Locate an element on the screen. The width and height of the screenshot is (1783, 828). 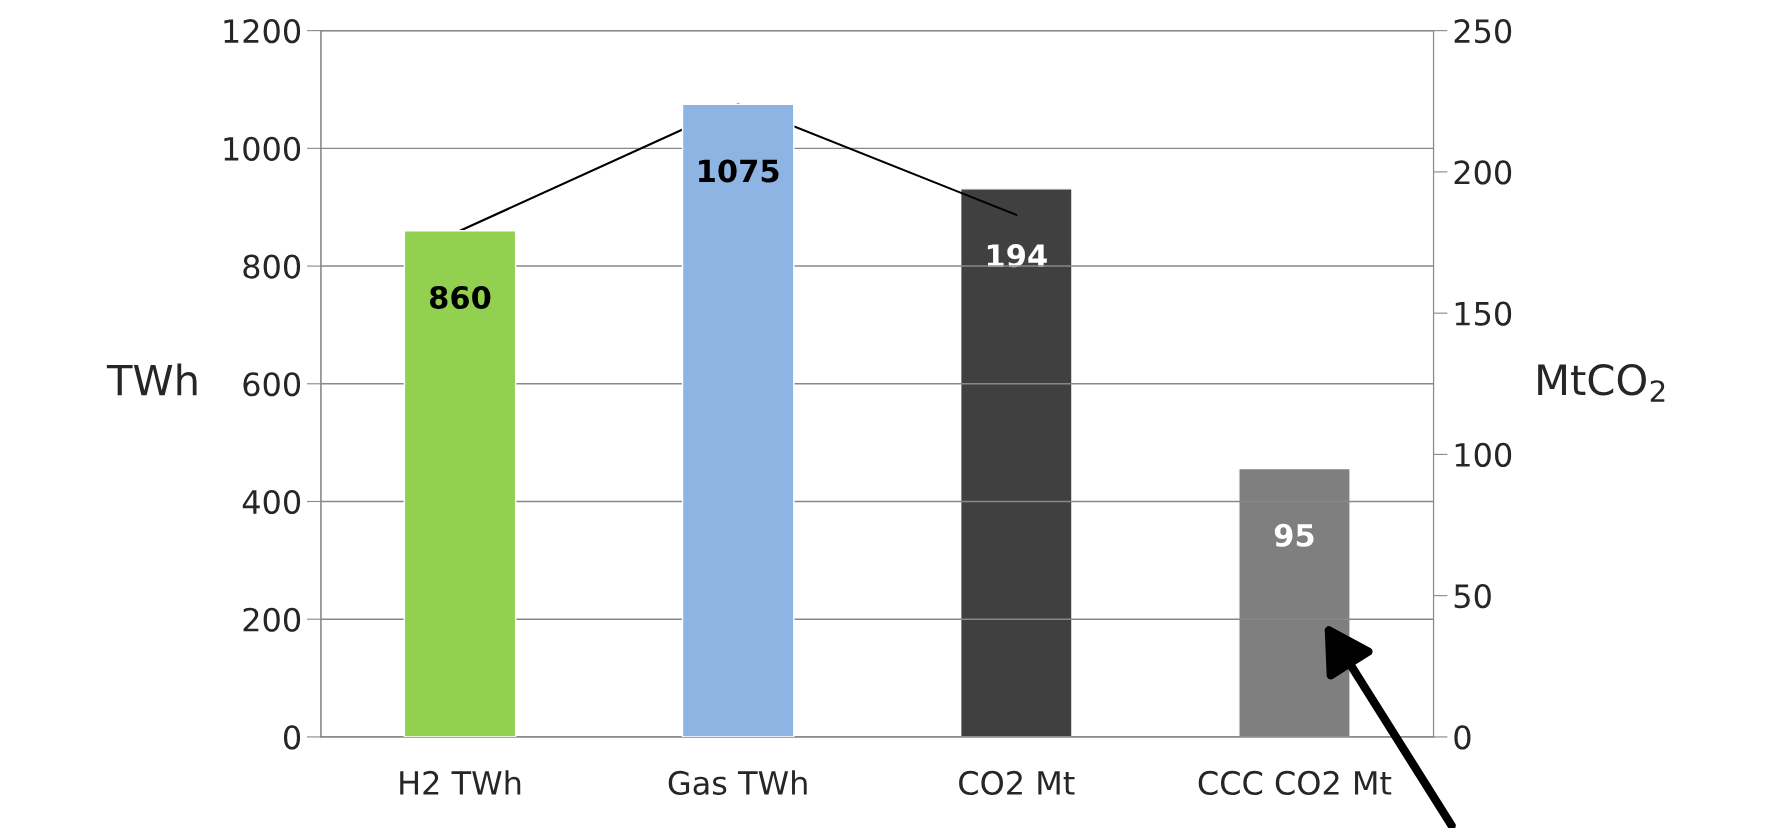
y2-tick-label: 100 is located at coordinates (1483, 454).